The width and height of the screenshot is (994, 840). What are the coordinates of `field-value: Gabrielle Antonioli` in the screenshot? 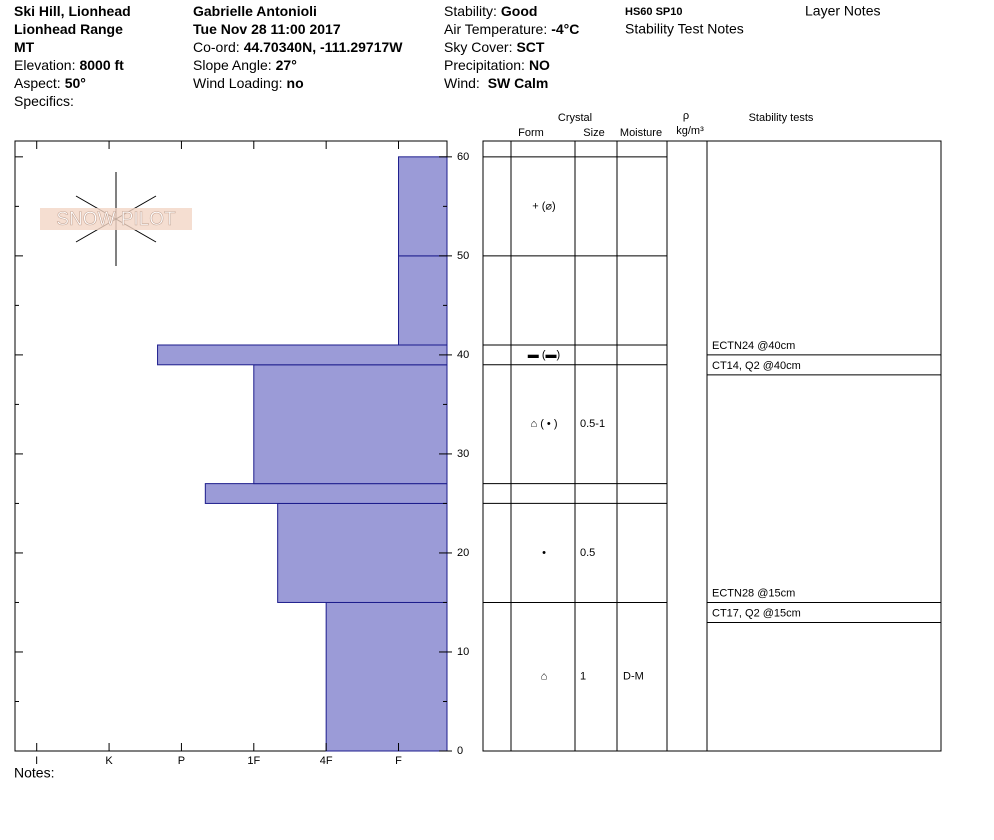 It's located at (255, 11).